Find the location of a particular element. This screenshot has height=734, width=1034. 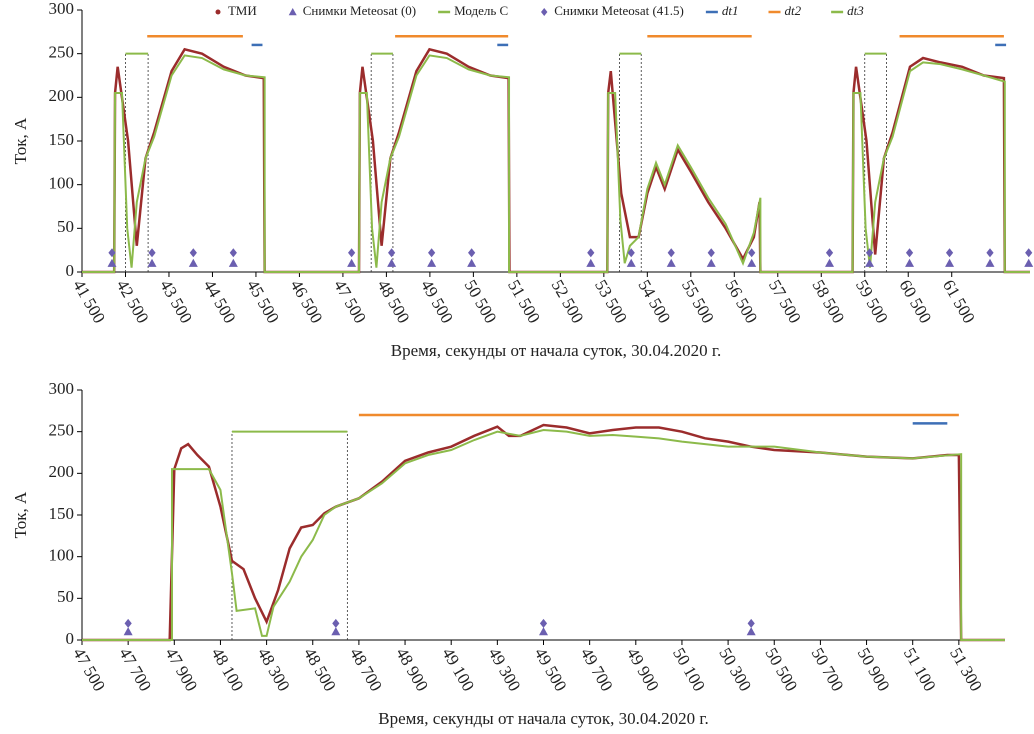

legend-label: Модель C is located at coordinates (481, 10).